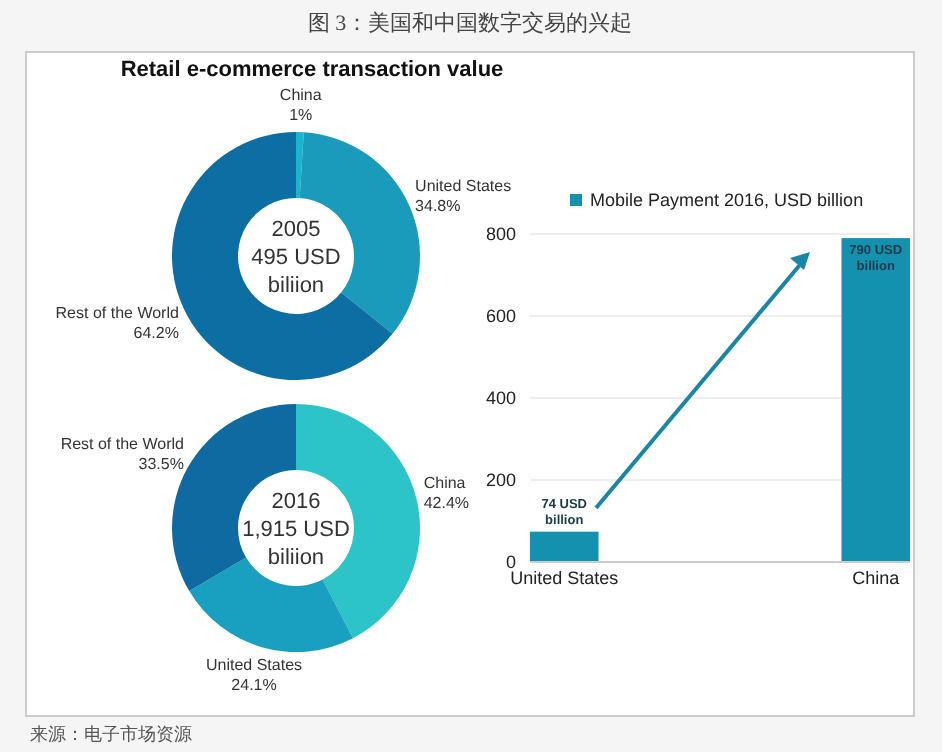  I want to click on donut-slice, so click(300, 165).